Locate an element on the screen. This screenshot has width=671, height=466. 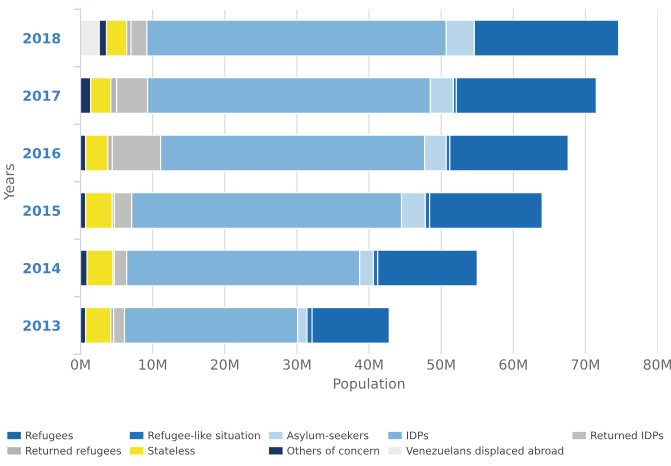
x-tick-label: 50M is located at coordinates (441, 364).